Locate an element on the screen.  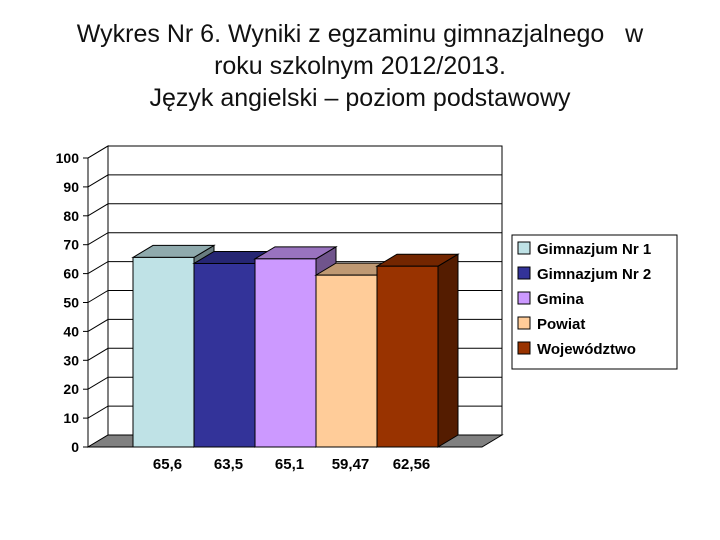
y-tick-label: 0 is located at coordinates (75, 447).